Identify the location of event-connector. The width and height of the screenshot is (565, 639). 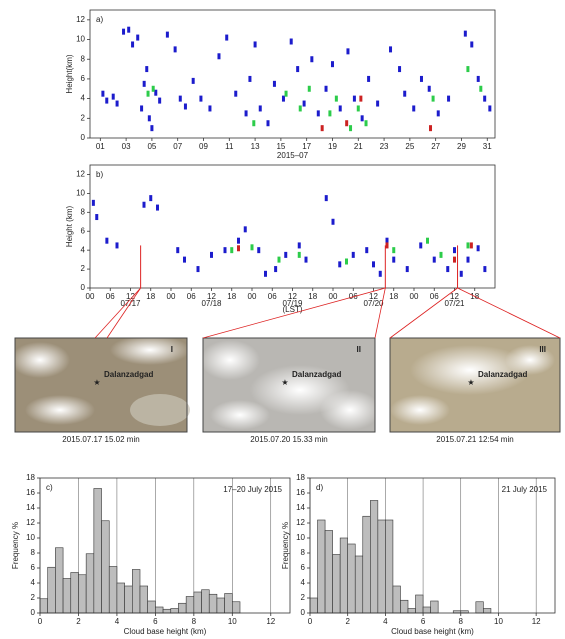
(423, 313).